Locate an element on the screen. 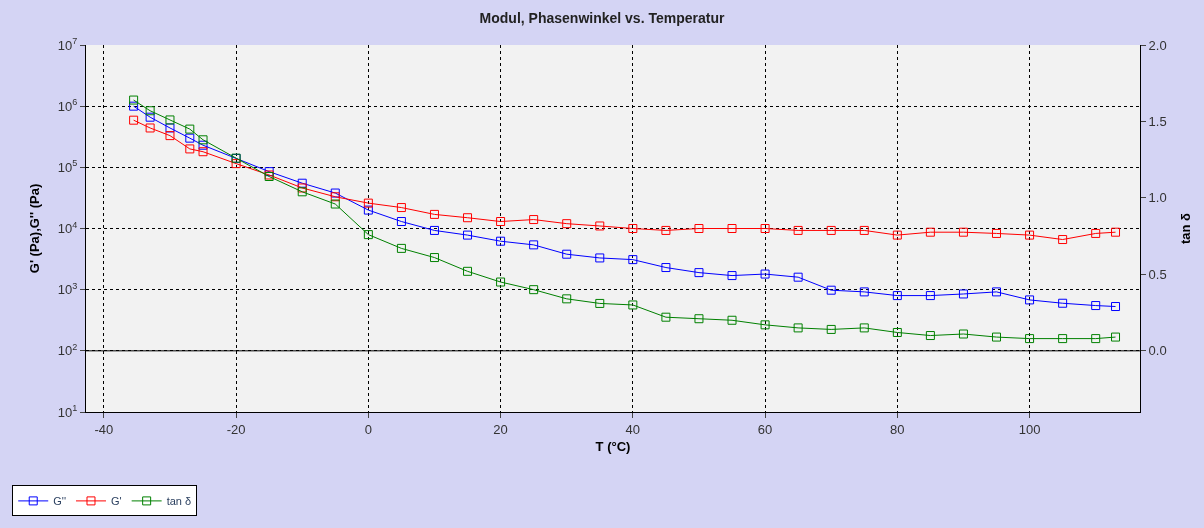 The height and width of the screenshot is (528, 1204). x-tick-label: 100 is located at coordinates (1029, 429).